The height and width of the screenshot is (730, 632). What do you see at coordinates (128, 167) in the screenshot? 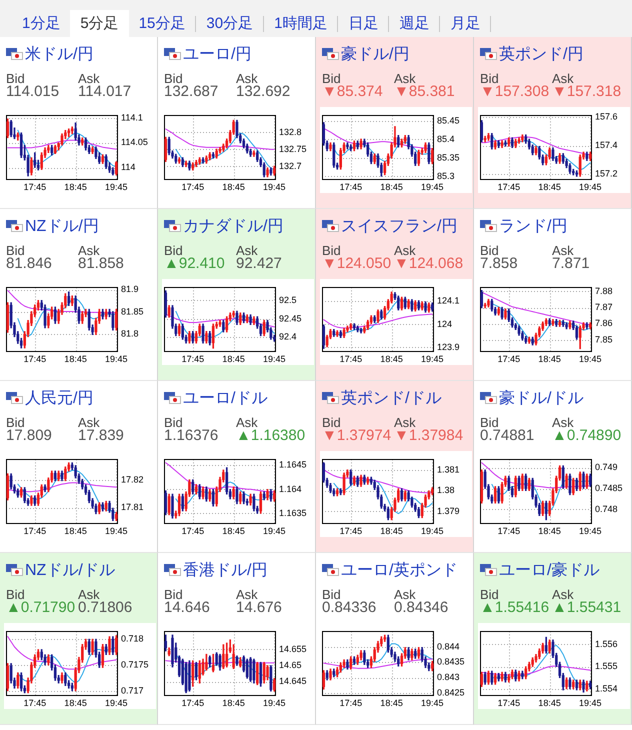
I see `y-tick-label: 114` at bounding box center [128, 167].